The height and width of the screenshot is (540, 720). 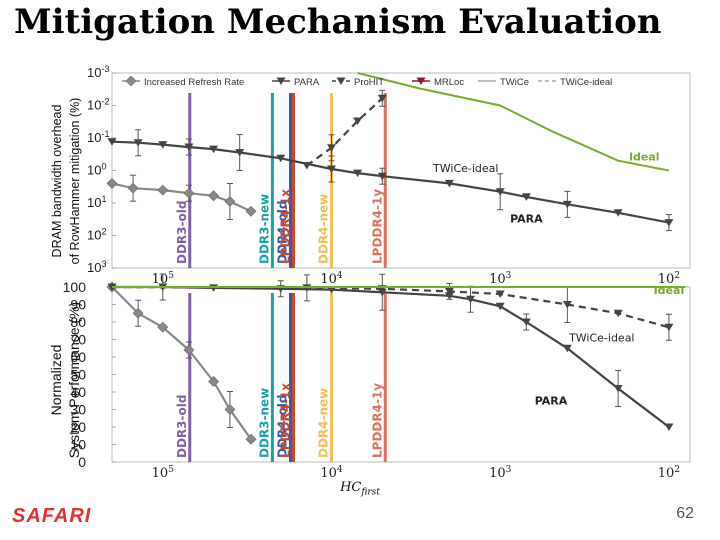 What do you see at coordinates (369, 82) in the screenshot?
I see `legend-label-prohit: ProHIT` at bounding box center [369, 82].